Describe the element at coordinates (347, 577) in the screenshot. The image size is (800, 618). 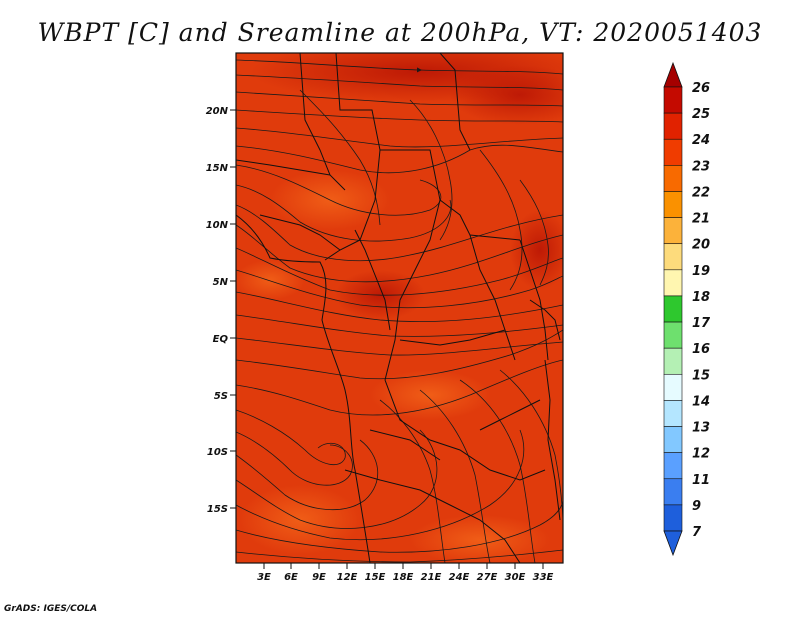
I see `lon-label-12e: 12E` at that location.